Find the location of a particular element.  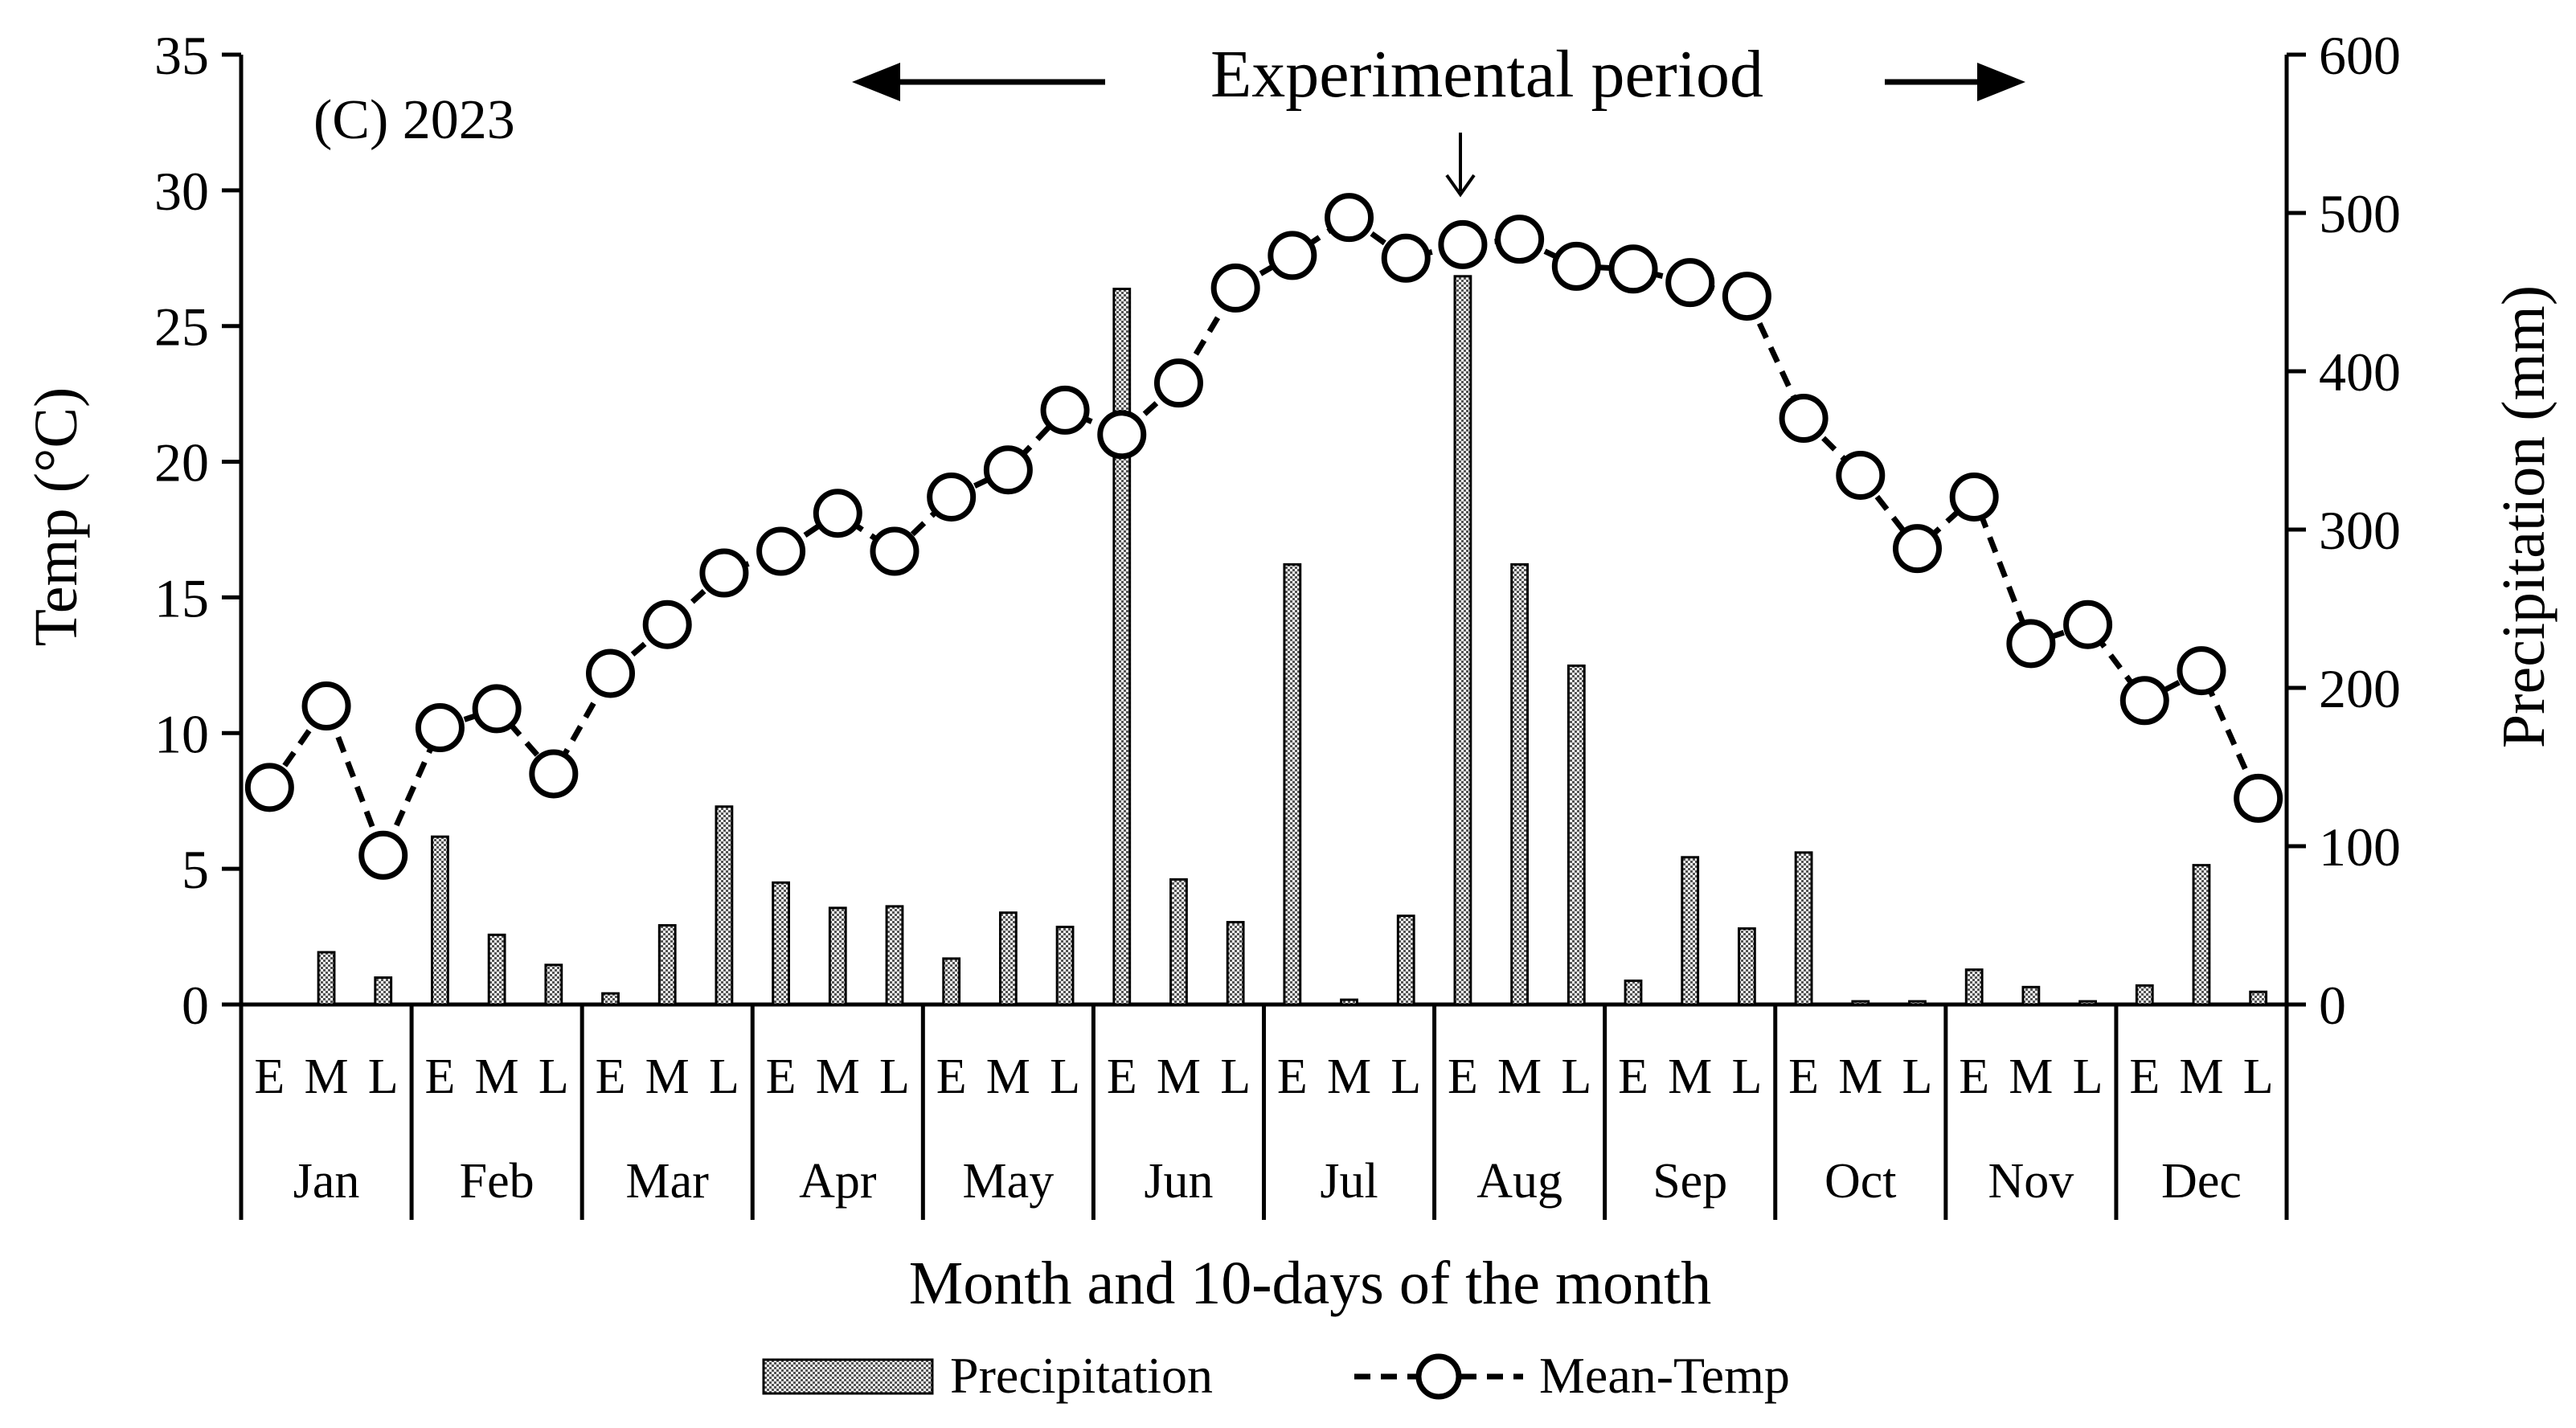

y-left-tick-label: 30 is located at coordinates (181, 191).